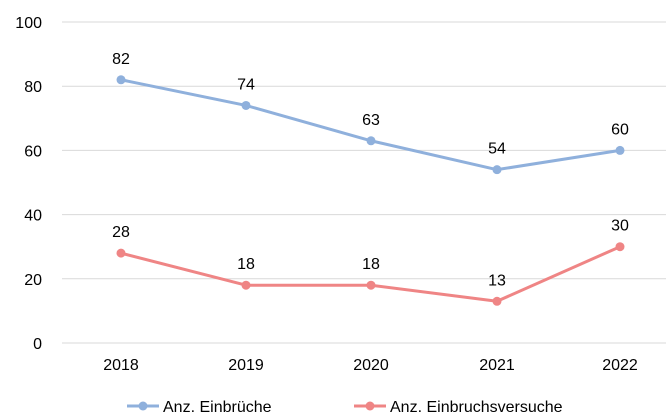 This screenshot has height=416, width=666. I want to click on x-tick-label: 2022, so click(620, 365).